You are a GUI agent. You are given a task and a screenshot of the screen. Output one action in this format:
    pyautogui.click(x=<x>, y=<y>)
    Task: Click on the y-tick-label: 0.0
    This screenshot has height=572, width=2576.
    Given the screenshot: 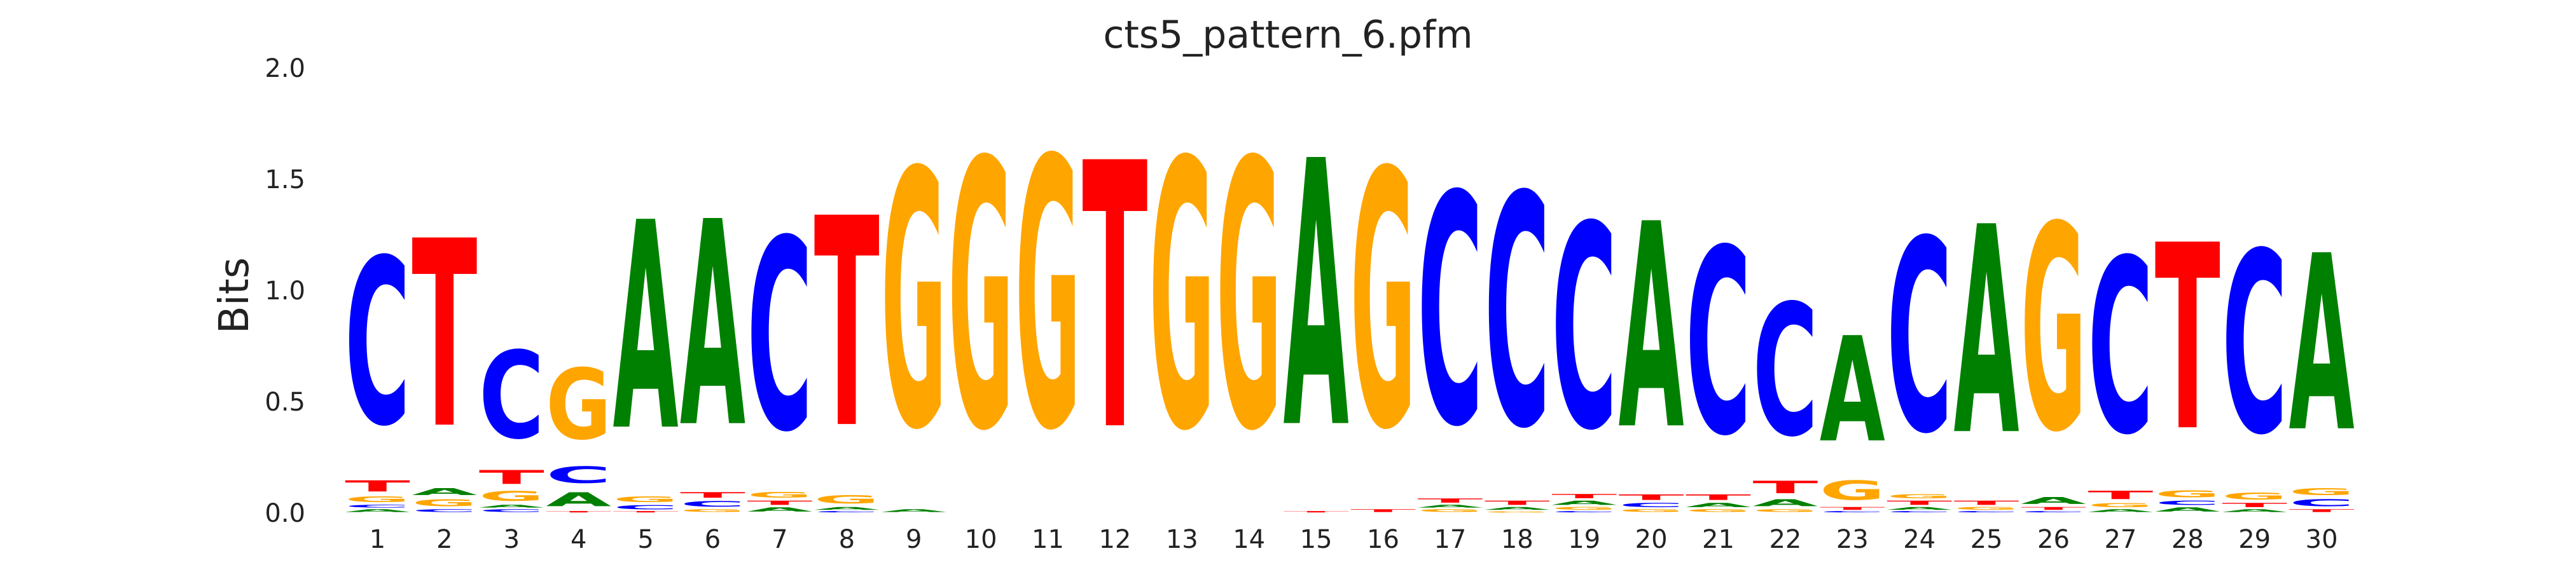 What is the action you would take?
    pyautogui.click(x=285, y=513)
    